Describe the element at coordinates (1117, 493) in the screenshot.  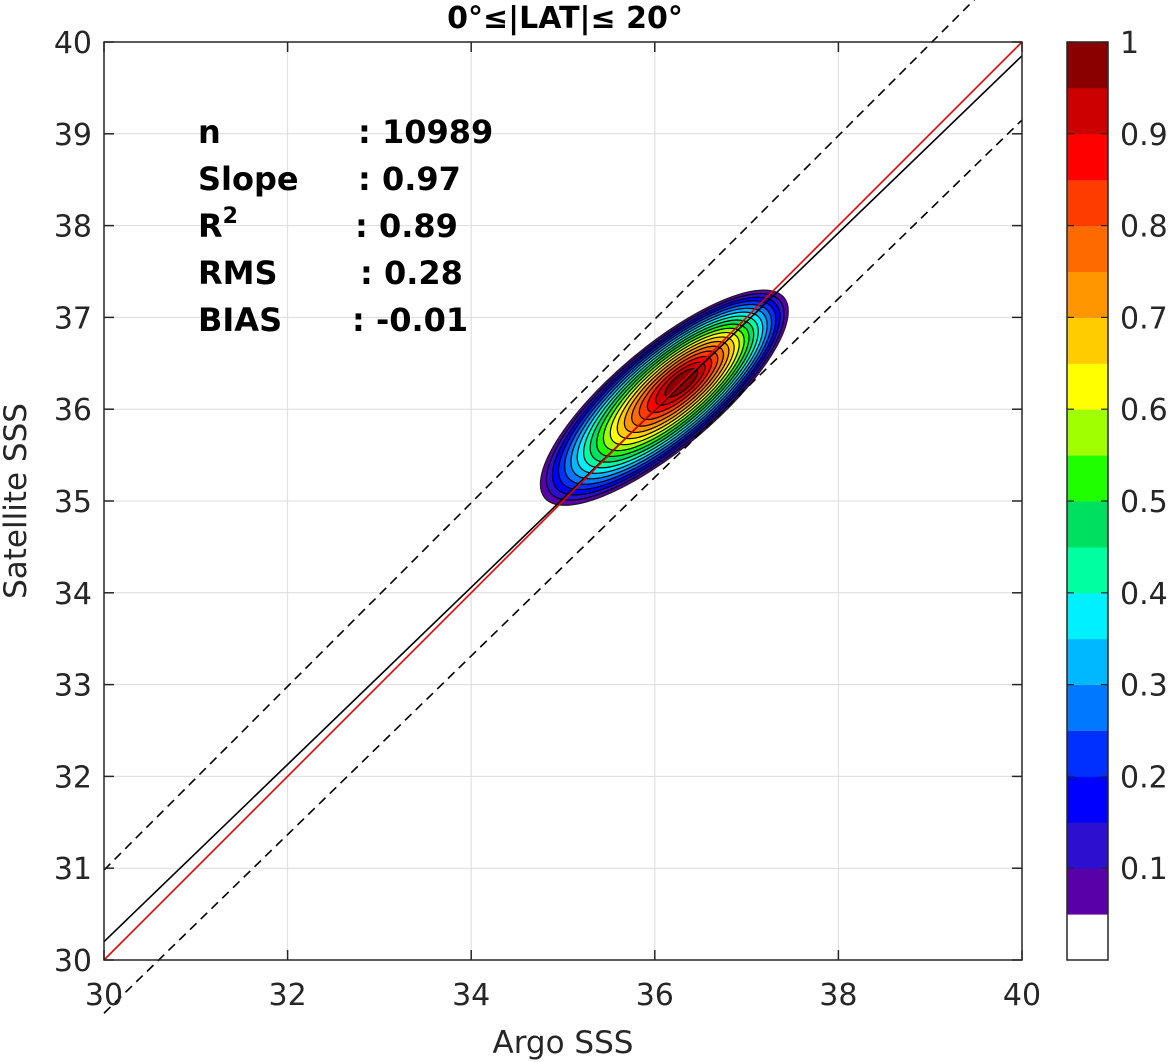
I see `colorbar: 0.1 0.2 0.3 0.4 0.5 0.6 0.7 0.8 0.9 1` at that location.